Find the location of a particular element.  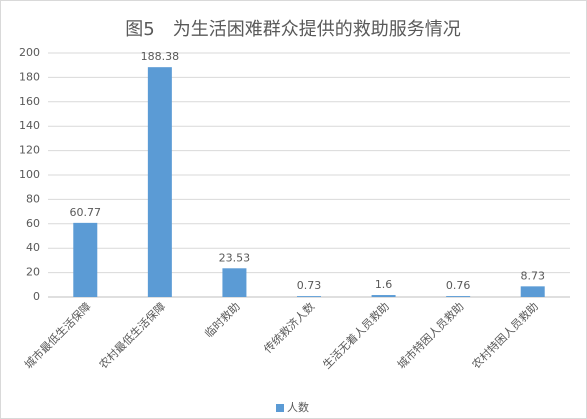

y-tick-label: 100 is located at coordinates (29, 174).